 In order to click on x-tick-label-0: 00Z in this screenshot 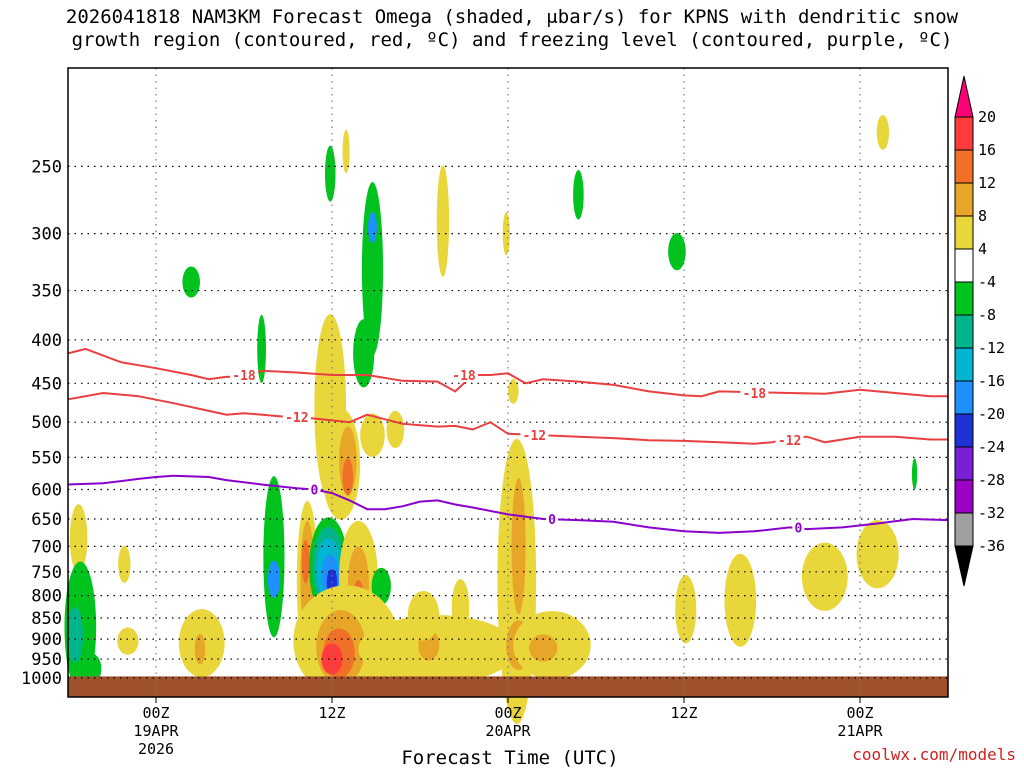, I will do `click(155, 713)`.